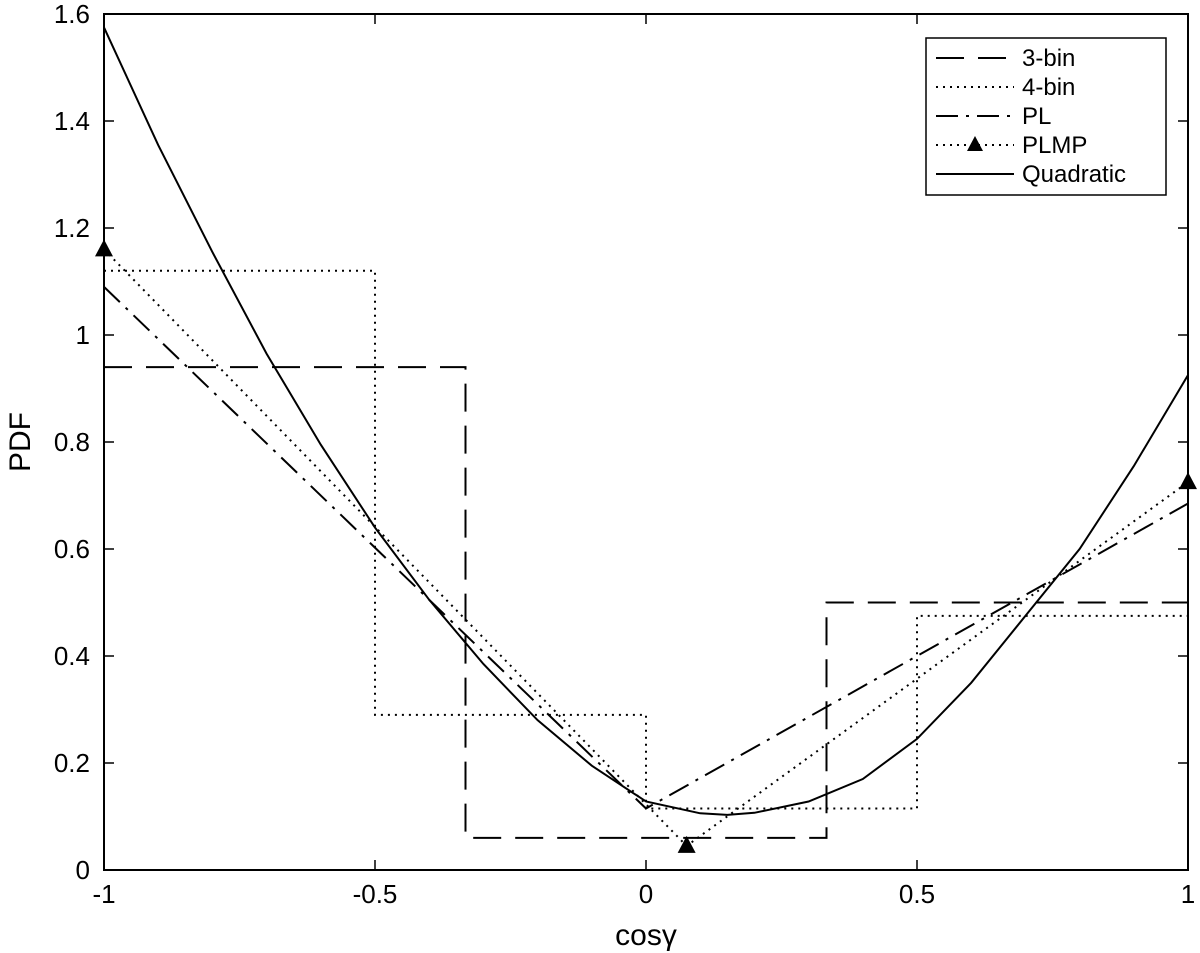 The image size is (1200, 953). Describe the element at coordinates (1188, 894) in the screenshot. I see `x-tick-label: 1` at that location.